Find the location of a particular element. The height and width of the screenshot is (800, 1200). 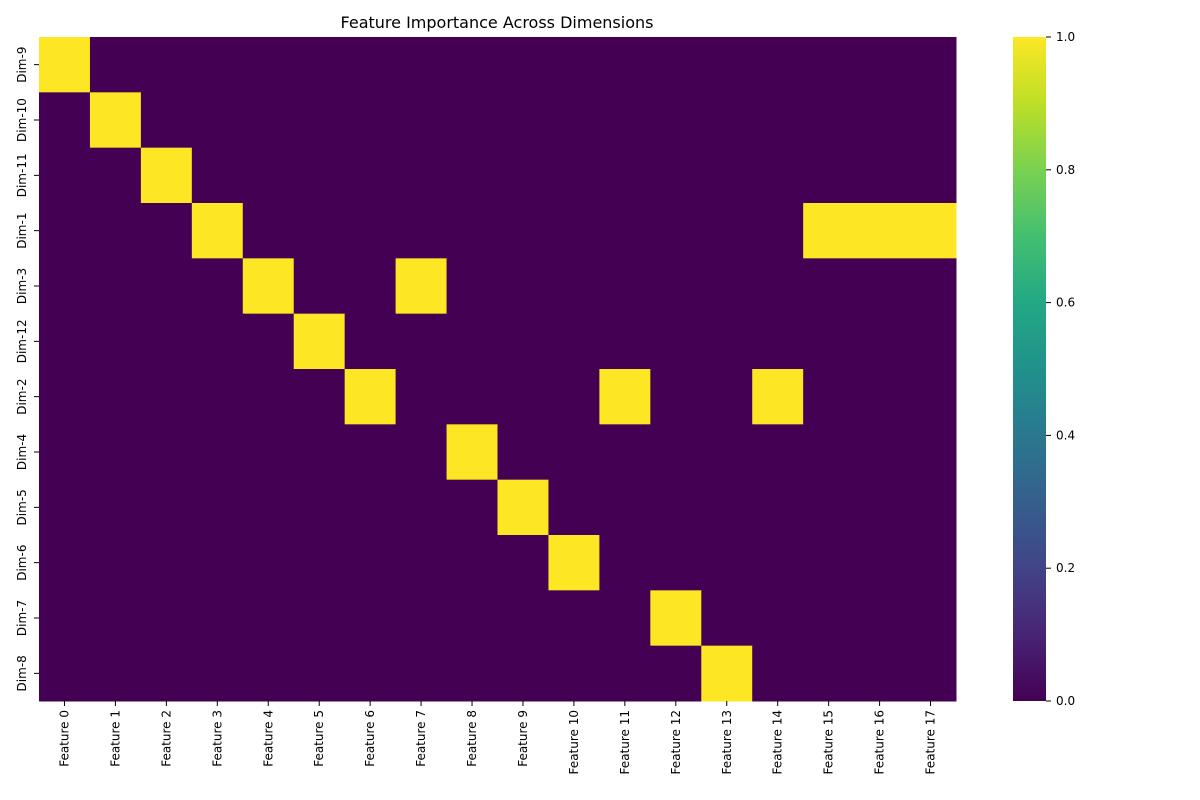

y-tick-label: Dim-2 is located at coordinates (22, 397).